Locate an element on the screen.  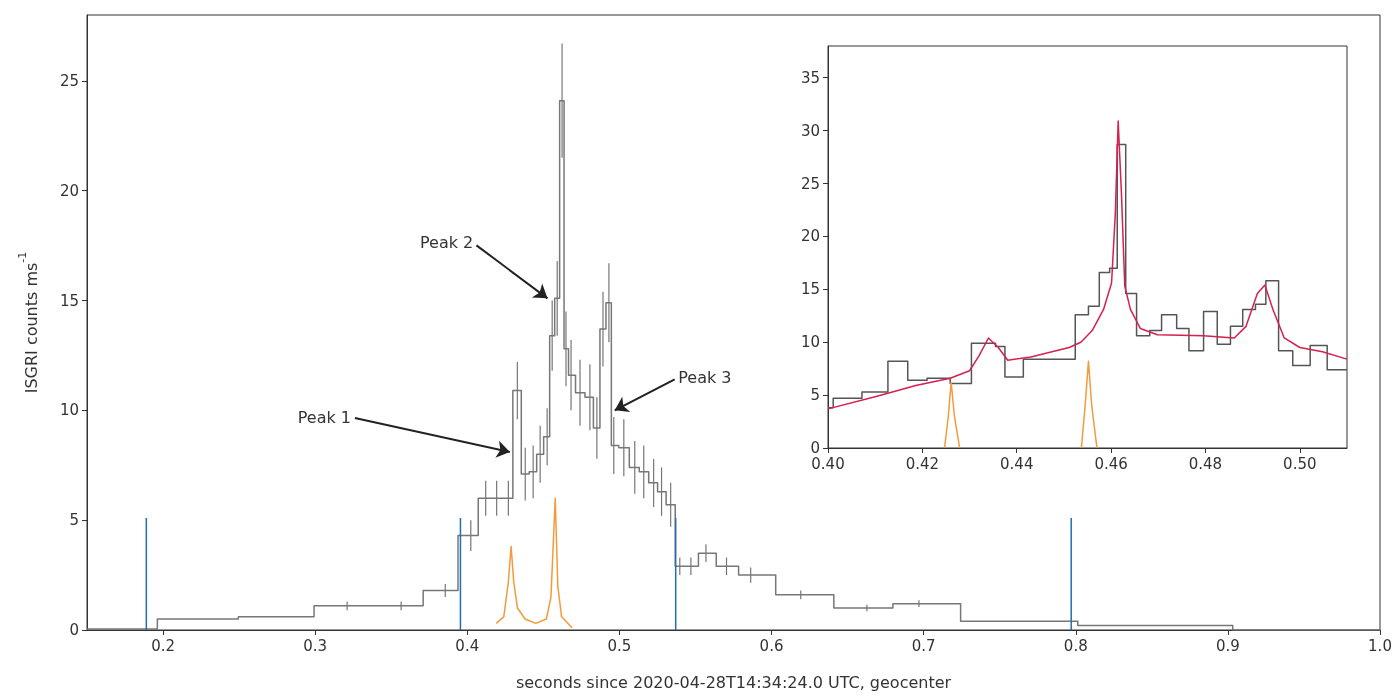
x-tick-label: 0.3 is located at coordinates (315, 645).